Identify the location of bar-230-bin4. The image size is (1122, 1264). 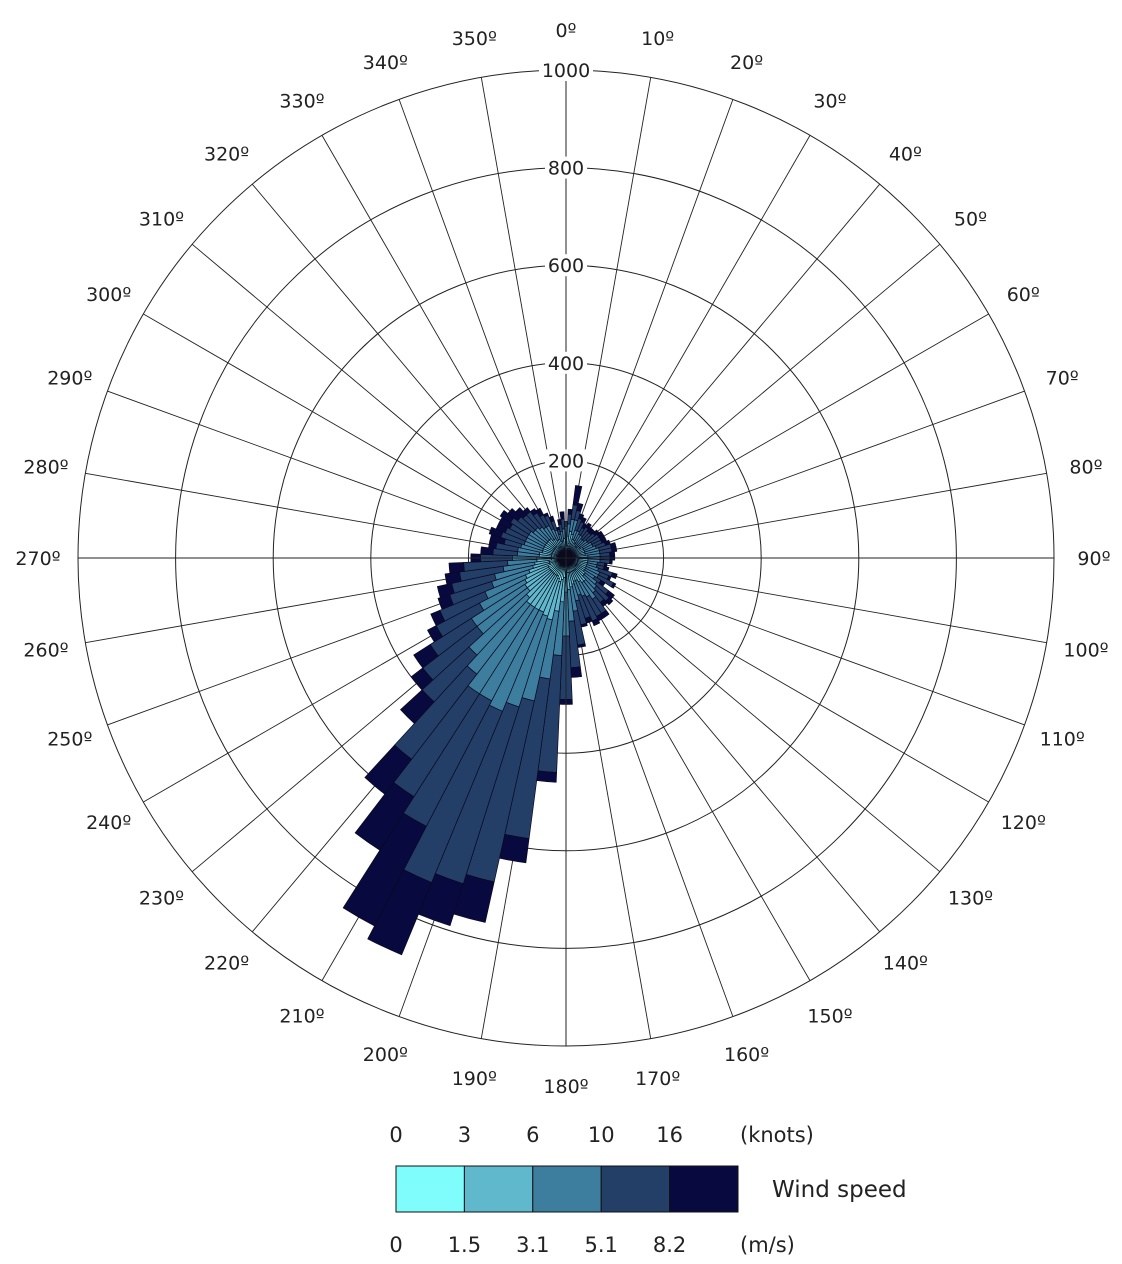
(422, 679).